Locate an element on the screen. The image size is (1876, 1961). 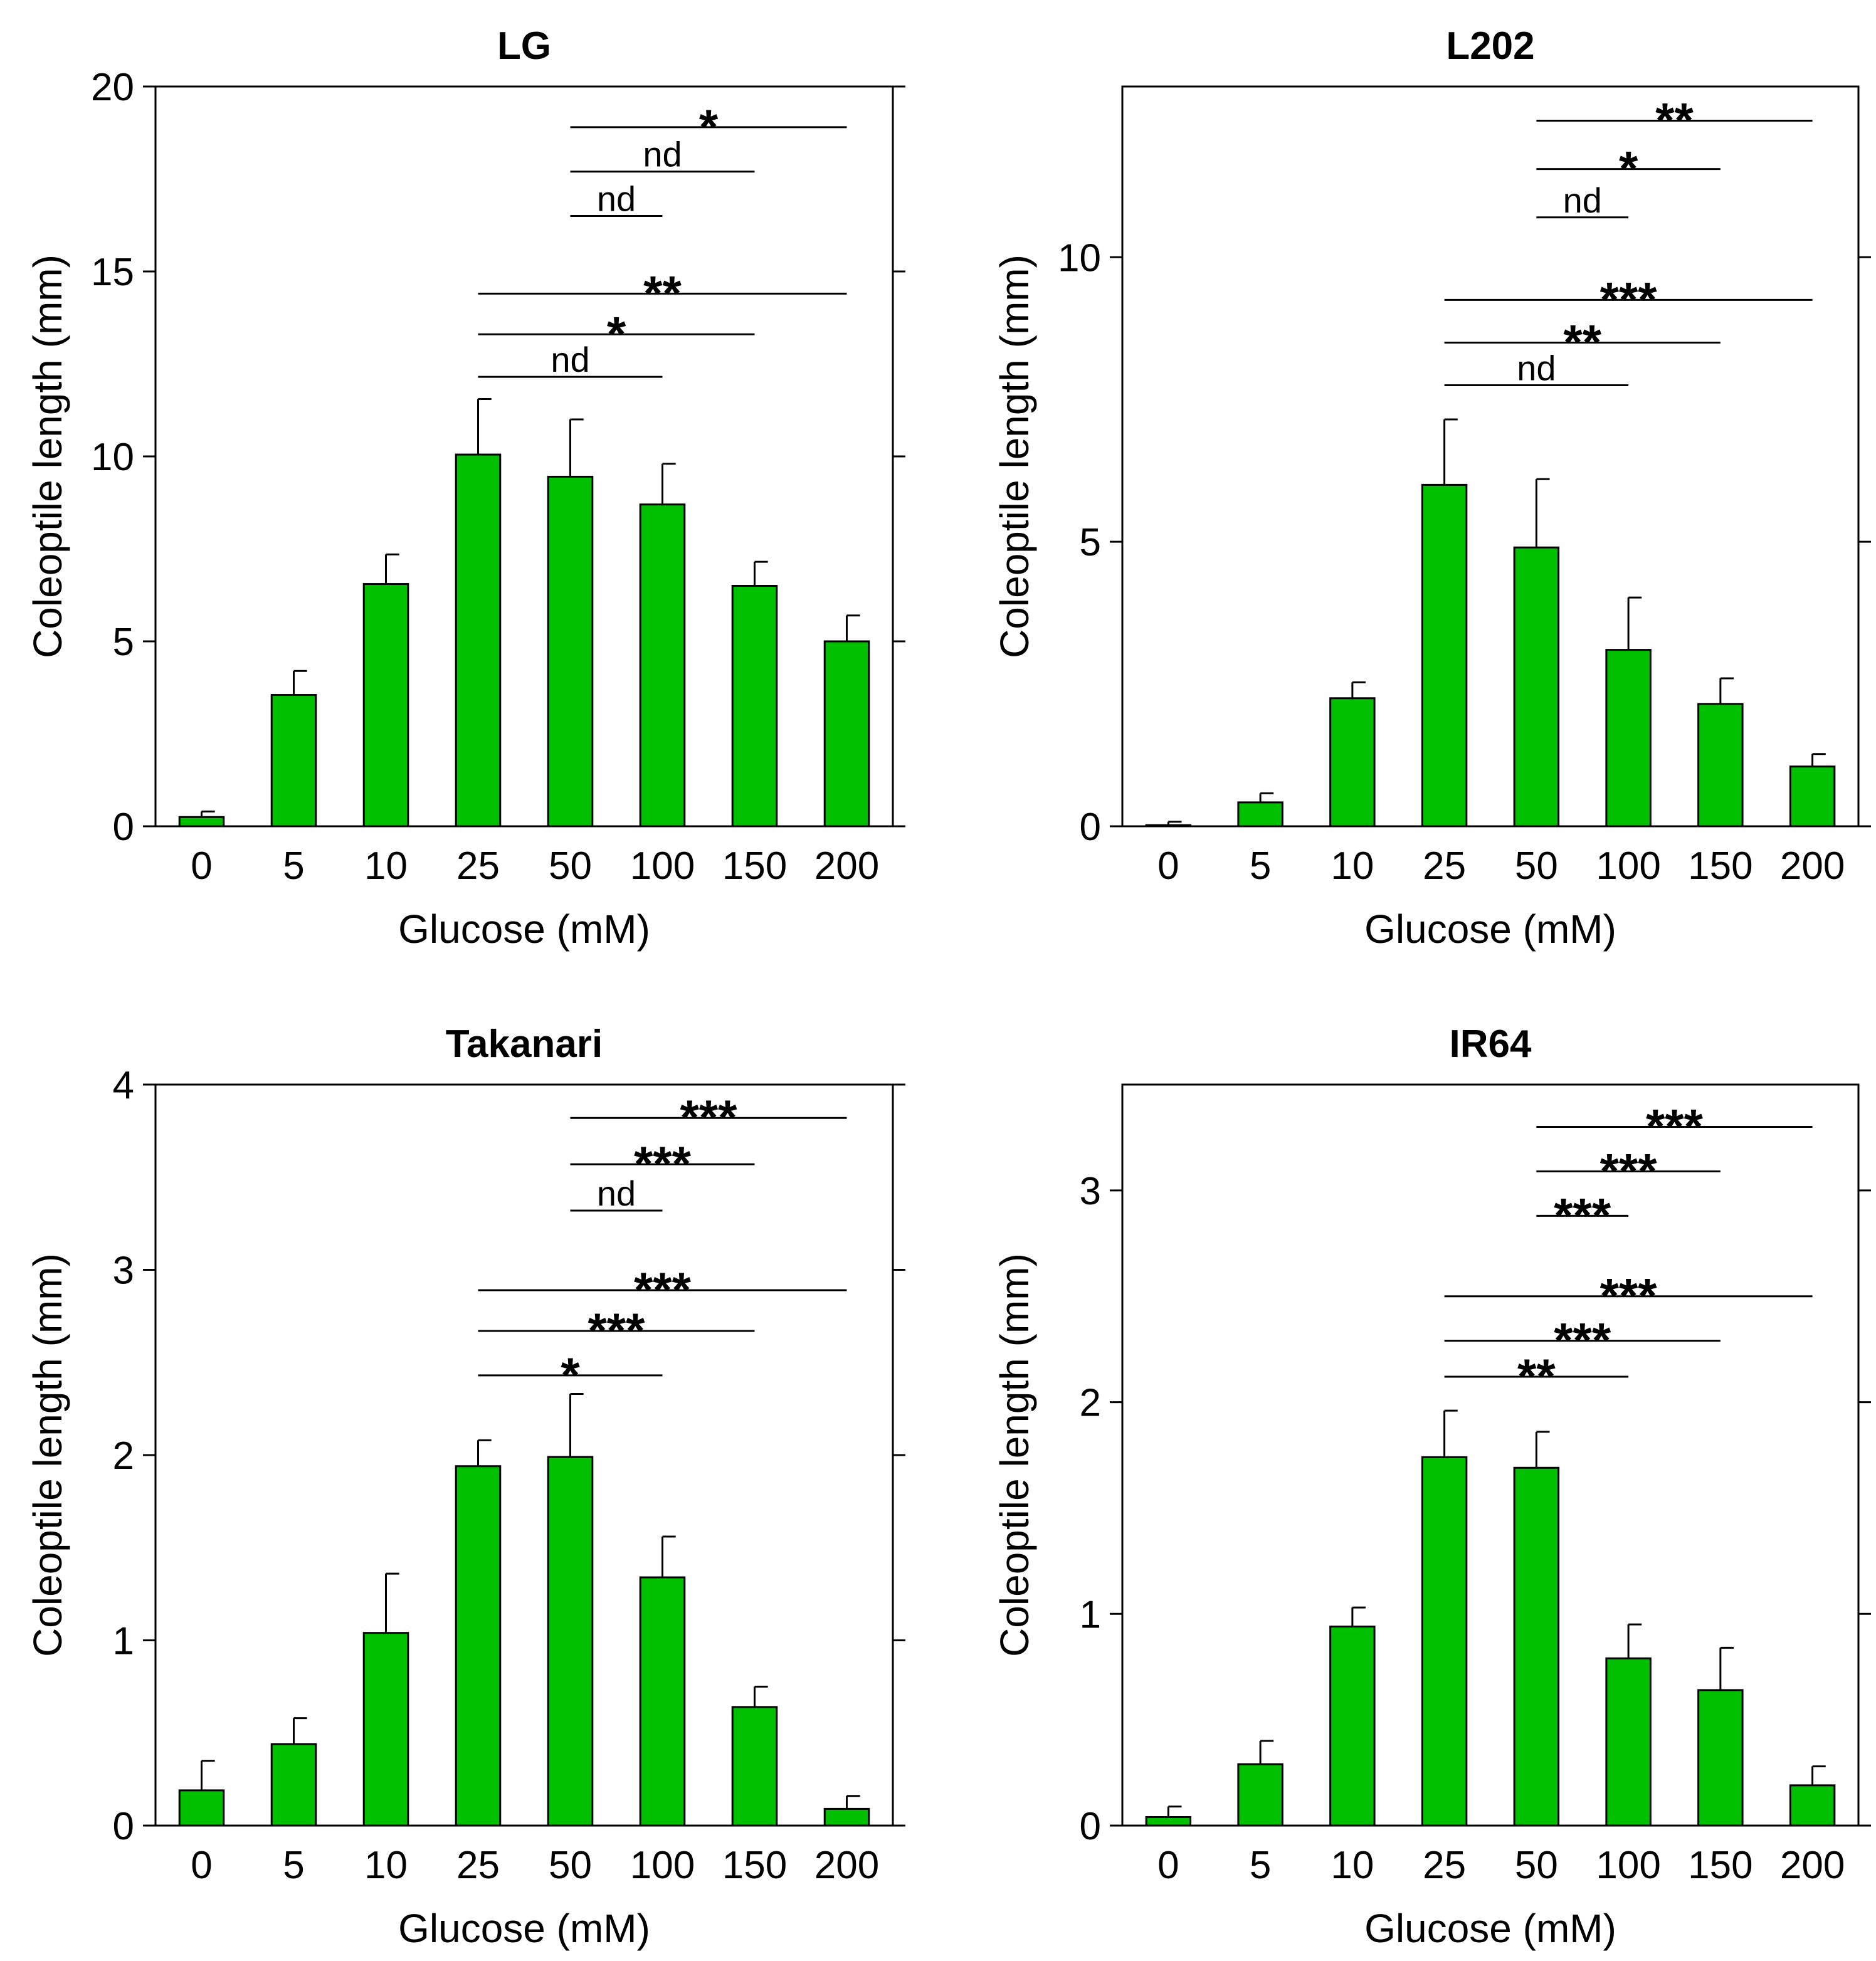
chart-title: IR64 is located at coordinates (1491, 1044).